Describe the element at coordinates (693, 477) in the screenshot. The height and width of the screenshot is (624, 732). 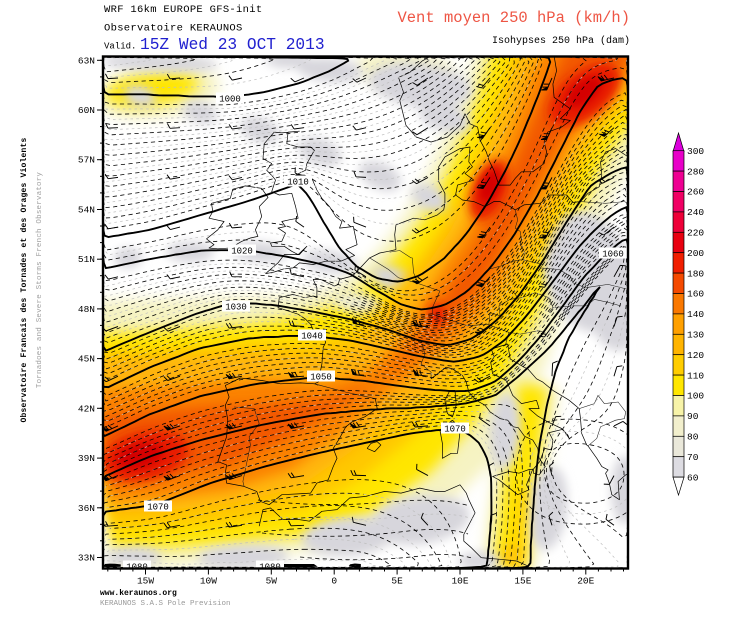
I see `svg-text: 60` at that location.